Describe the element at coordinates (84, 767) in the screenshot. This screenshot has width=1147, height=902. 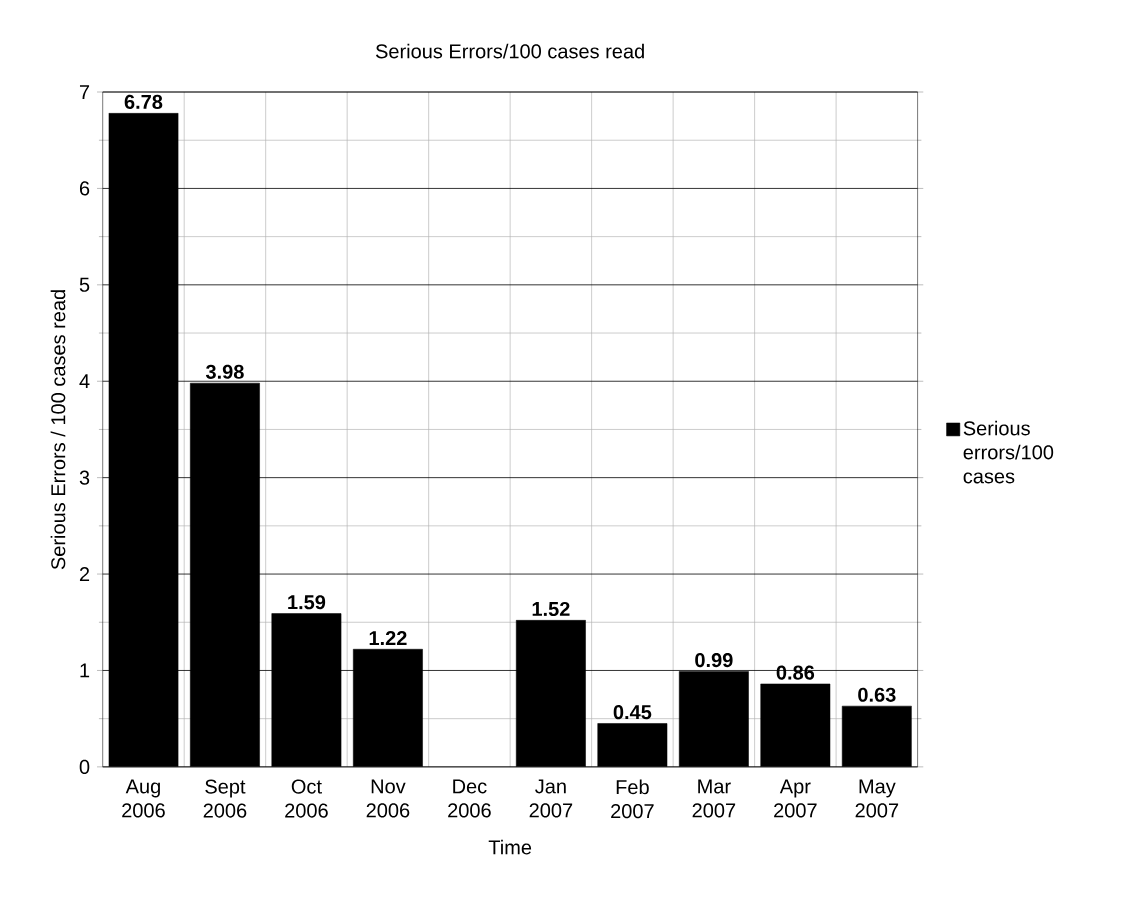
I see `y-tick-label: 0` at that location.